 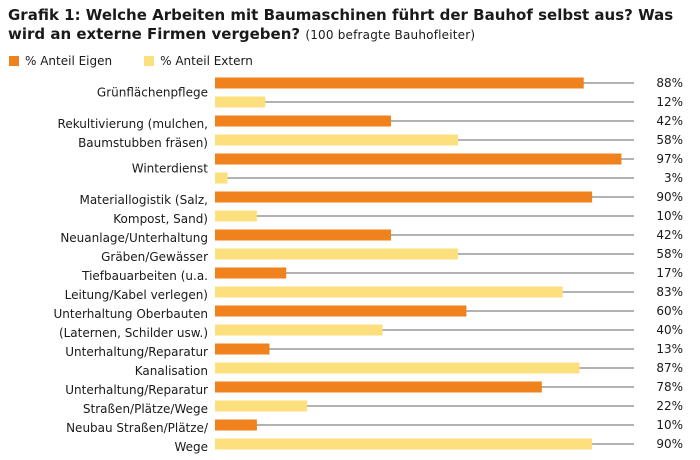 I want to click on legend-item-eigen: % Anteil Eigen, so click(x=60, y=61).